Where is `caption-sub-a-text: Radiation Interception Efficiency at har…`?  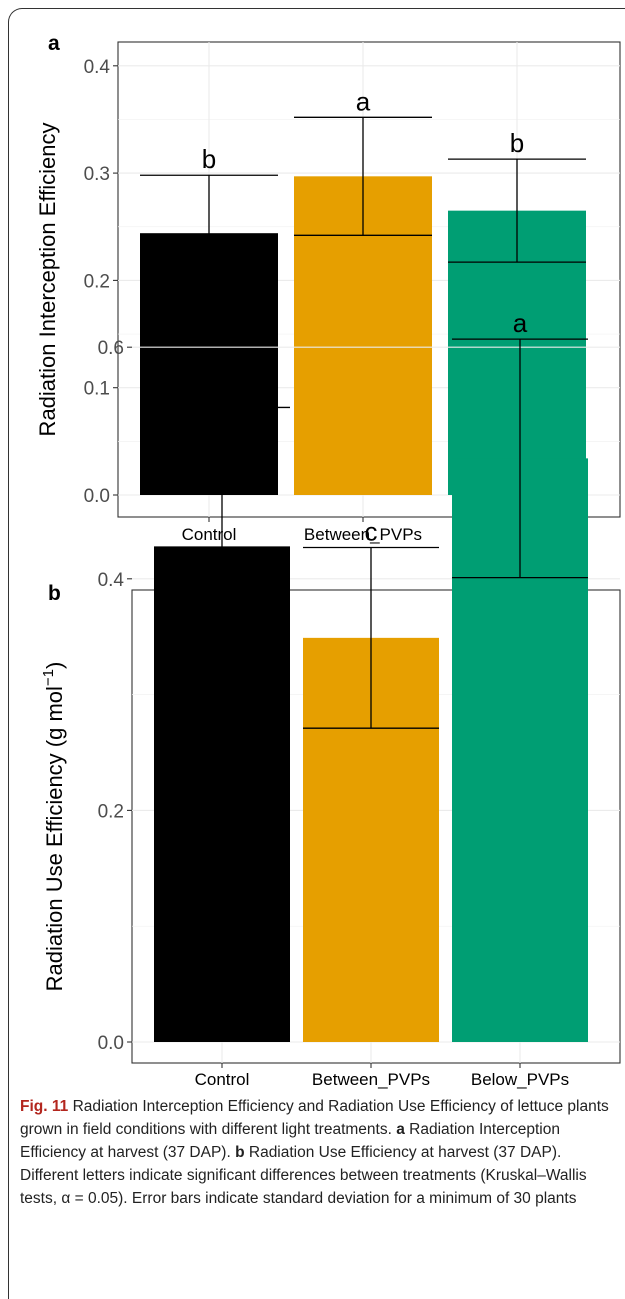
caption-sub-a-text: Radiation Interception Efficiency at har… is located at coordinates (290, 1141).